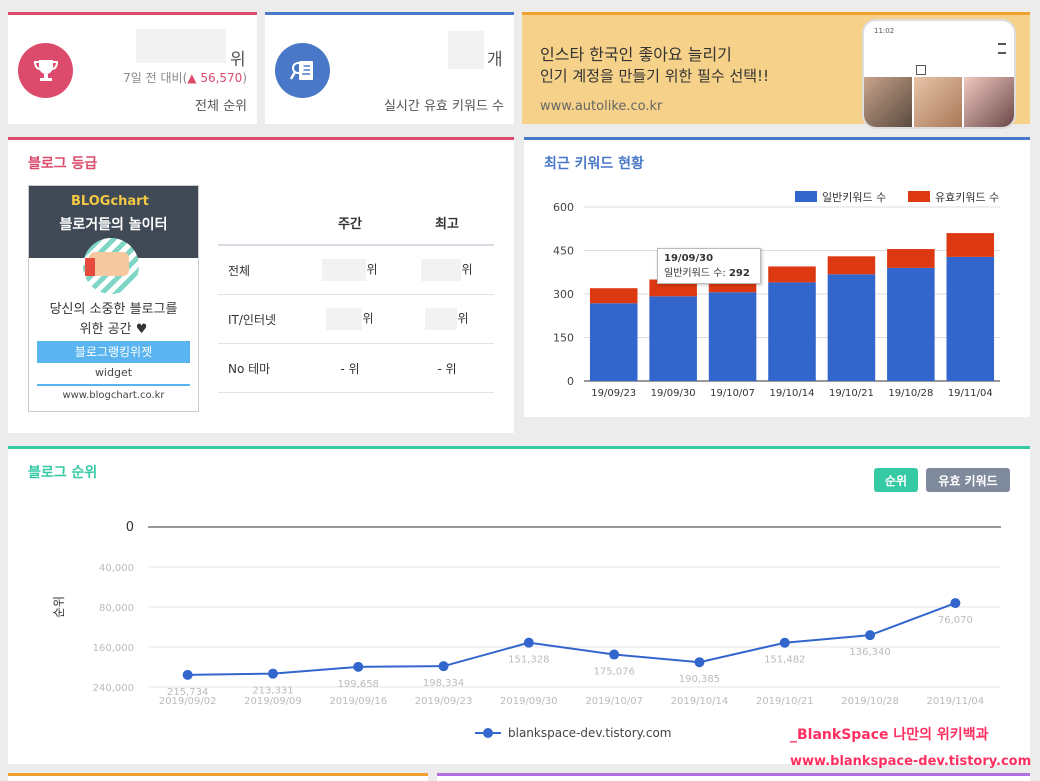  What do you see at coordinates (695, 273) in the screenshot?
I see `tooltip-label: 일반키워드 수:` at bounding box center [695, 273].